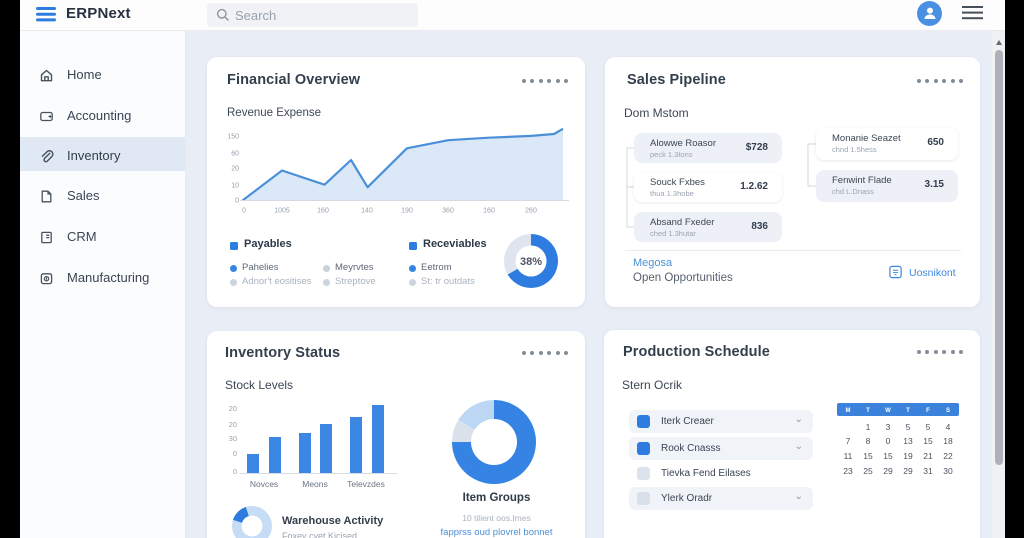 The width and height of the screenshot is (1024, 538). What do you see at coordinates (888, 427) in the screenshot?
I see `svg-text: 3` at bounding box center [888, 427].